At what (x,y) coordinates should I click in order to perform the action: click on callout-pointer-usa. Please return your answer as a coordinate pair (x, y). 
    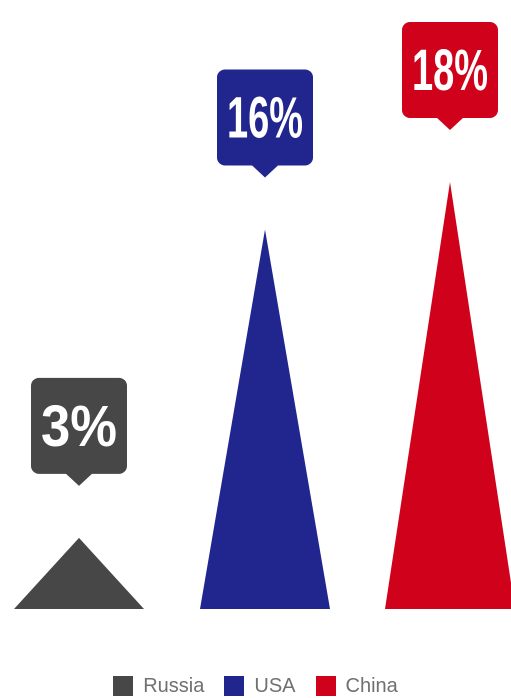
    Looking at the image, I should click on (265, 171).